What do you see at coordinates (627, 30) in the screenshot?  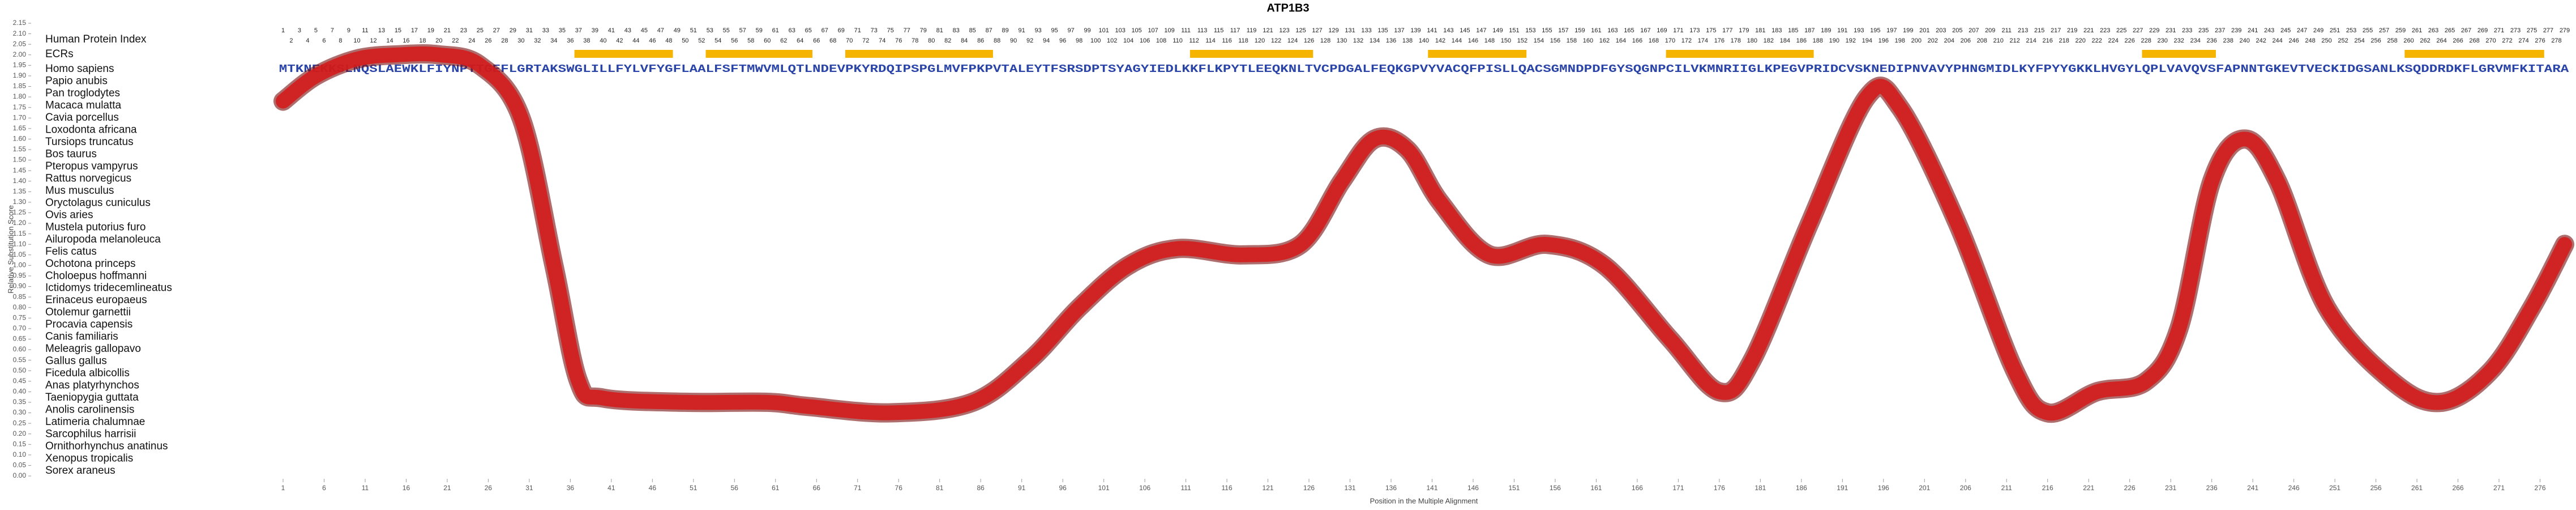 I see `index-number: 43` at bounding box center [627, 30].